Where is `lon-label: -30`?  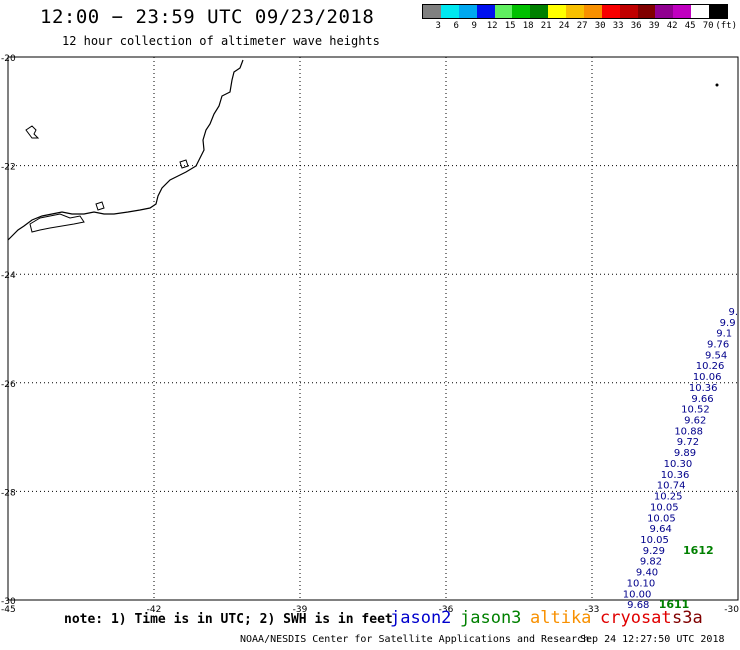
lon-label: -30 is located at coordinates (731, 610).